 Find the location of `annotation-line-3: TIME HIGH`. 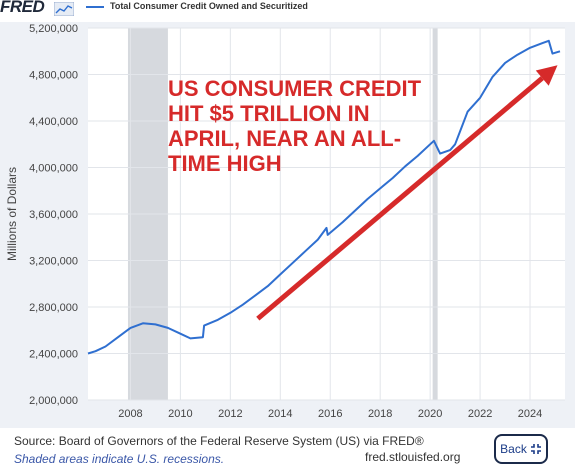

annotation-line-3: TIME HIGH is located at coordinates (225, 163).